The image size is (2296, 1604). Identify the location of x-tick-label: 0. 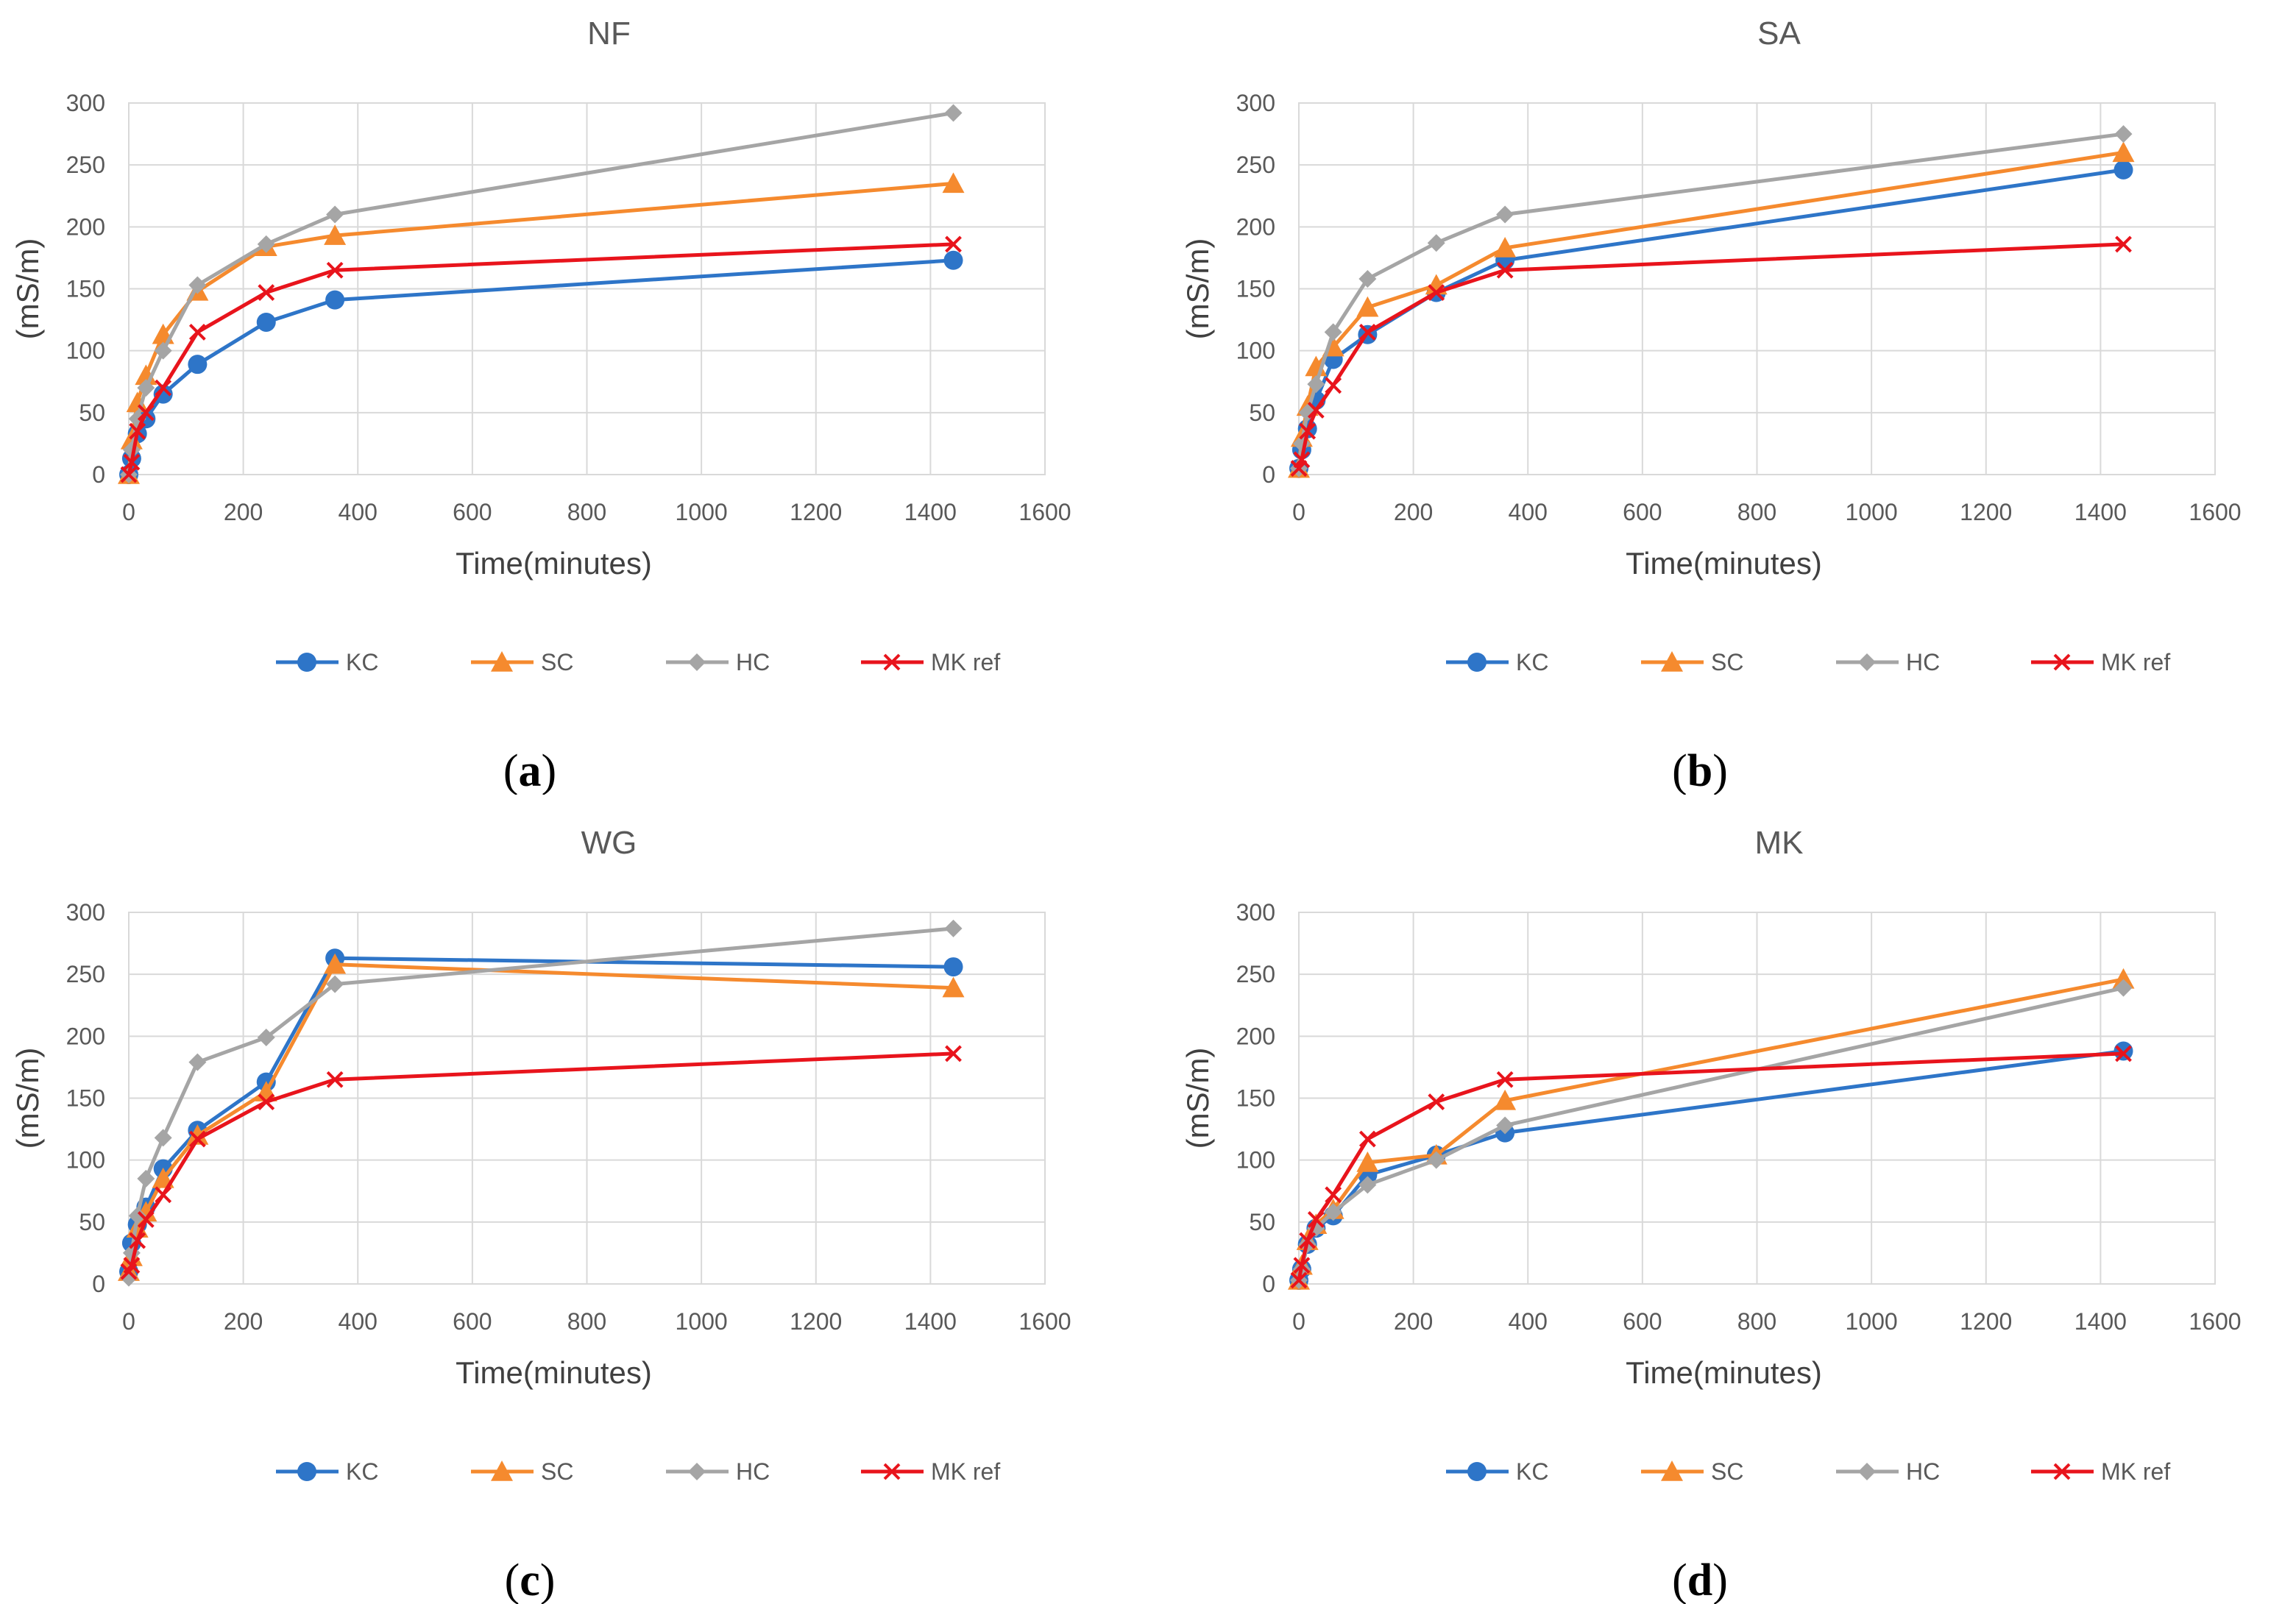
(128, 512).